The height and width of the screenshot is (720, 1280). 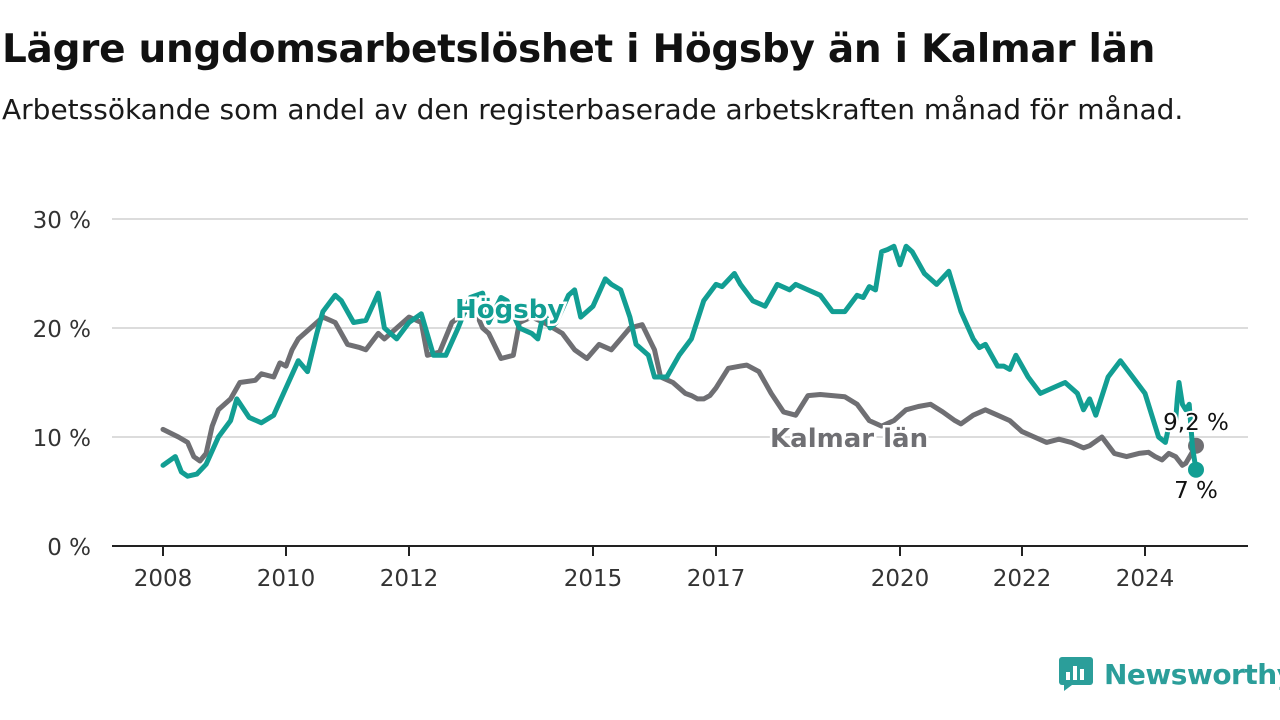 What do you see at coordinates (62, 330) in the screenshot?
I see `y-tick-label: 20 %` at bounding box center [62, 330].